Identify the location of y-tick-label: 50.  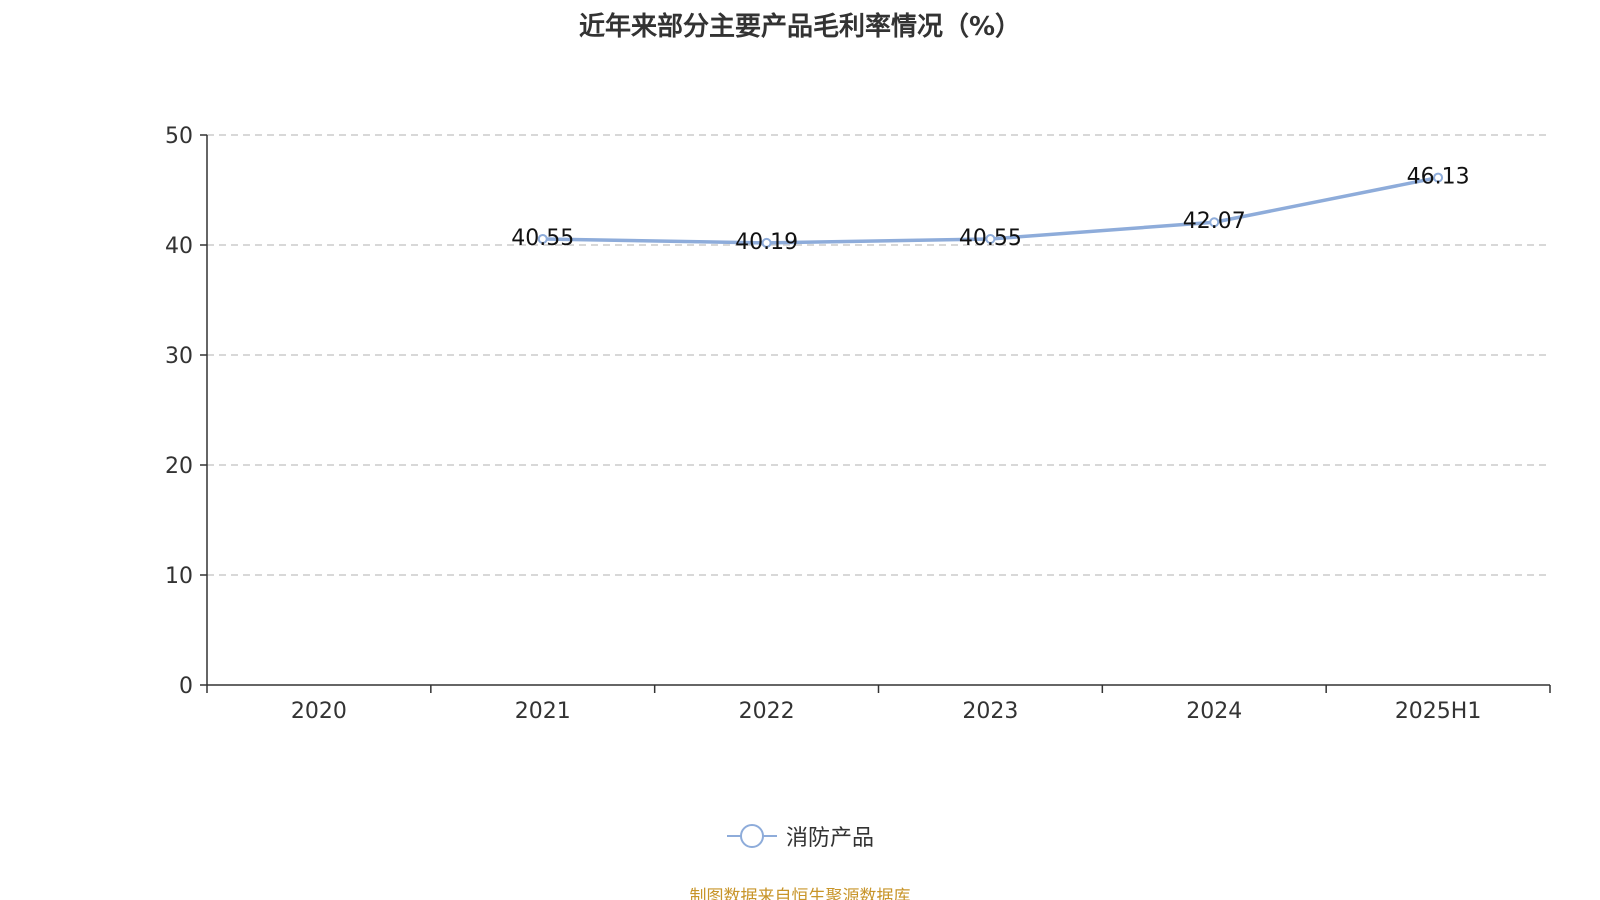
(179, 136).